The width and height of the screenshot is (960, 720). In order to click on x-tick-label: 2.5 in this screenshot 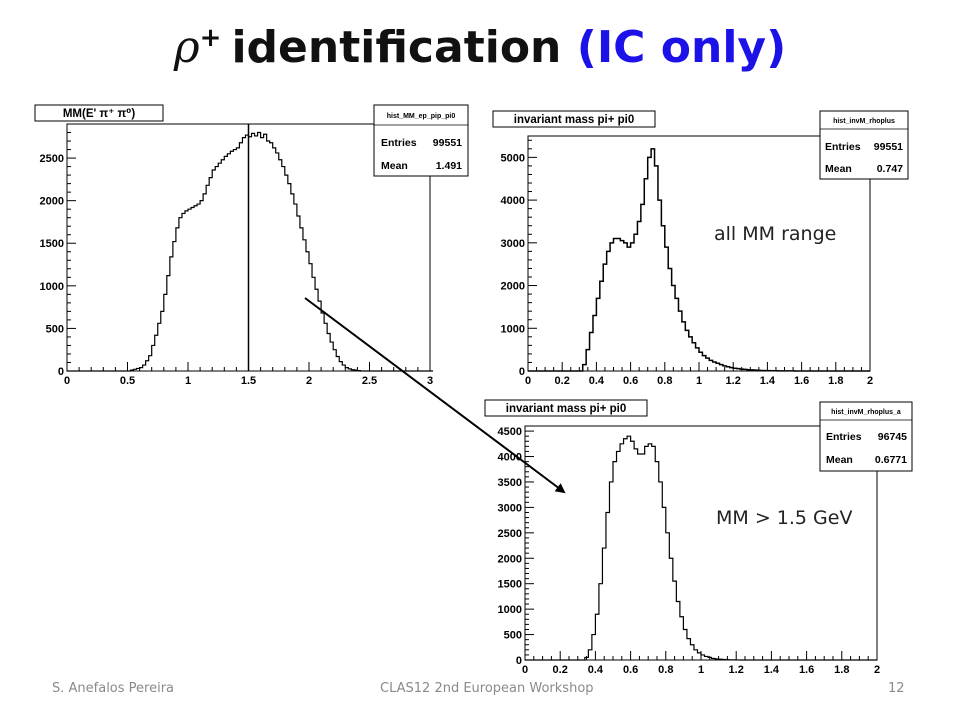, I will do `click(369, 381)`.